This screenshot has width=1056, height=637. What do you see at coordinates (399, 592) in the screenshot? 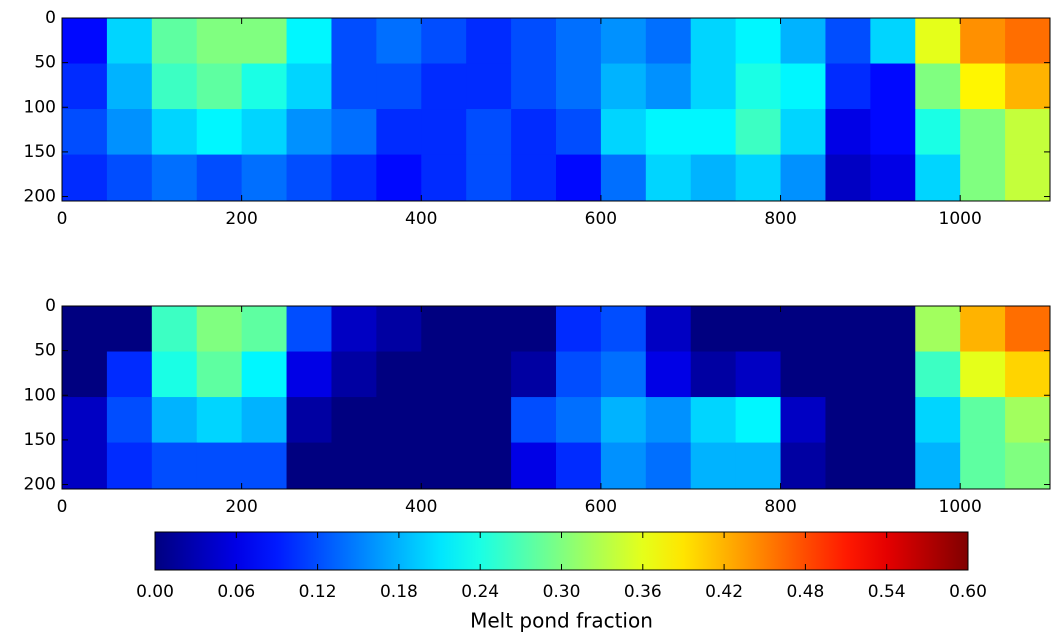
I see `colorbar-tick-label: 0.18` at bounding box center [399, 592].